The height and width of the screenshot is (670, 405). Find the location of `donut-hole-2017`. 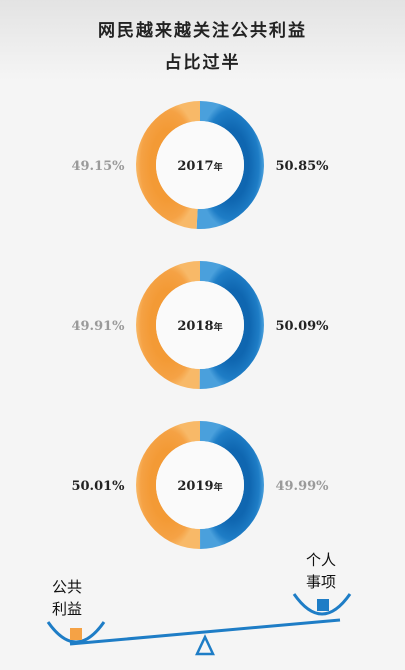

donut-hole-2017 is located at coordinates (200, 165).